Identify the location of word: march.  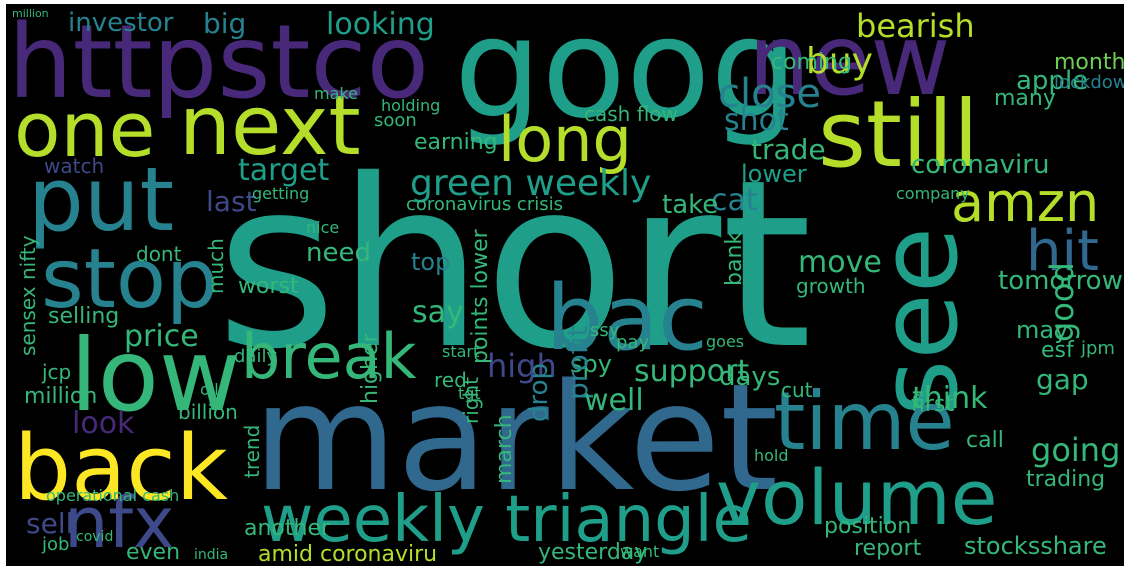
(504, 449).